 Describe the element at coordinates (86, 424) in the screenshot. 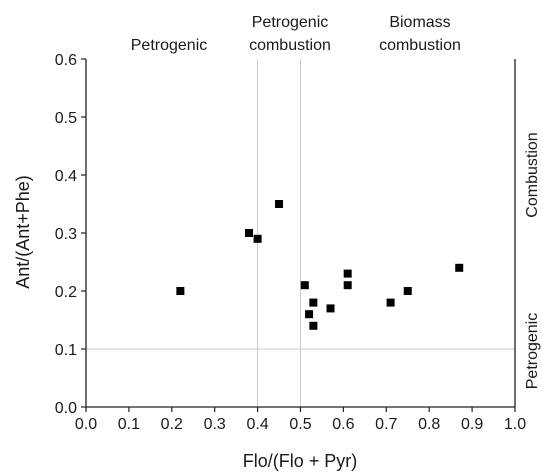

I see `x-tick-label: 0.0` at that location.